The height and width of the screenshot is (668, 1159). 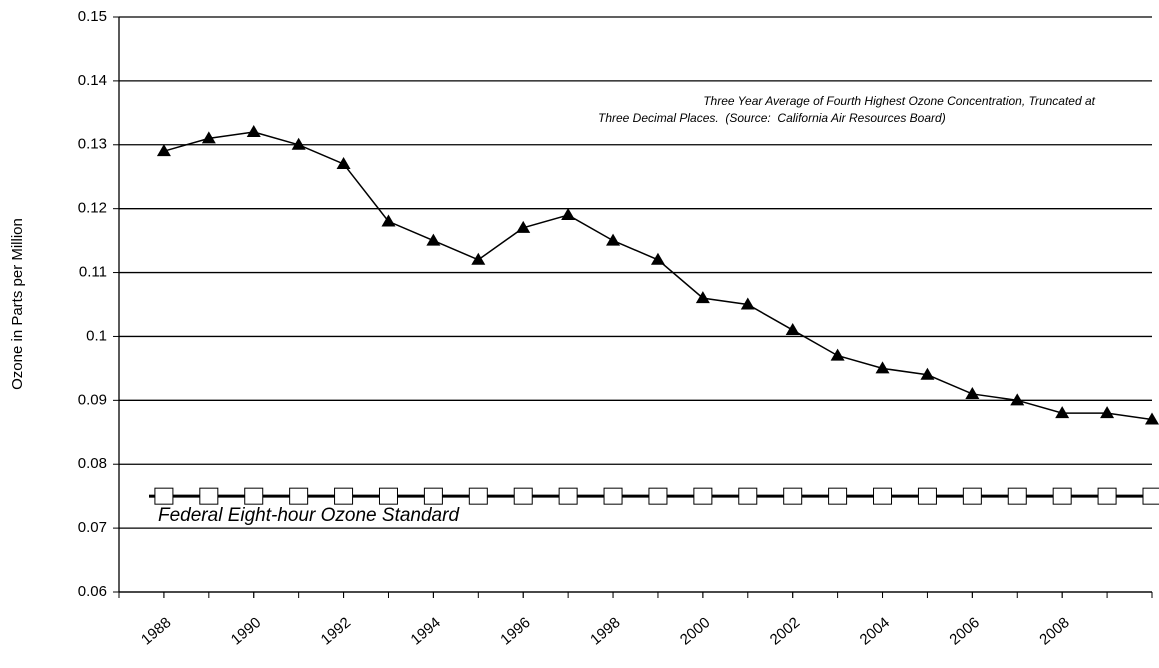 I want to click on y-tick-label: 0.15, so click(x=92, y=16).